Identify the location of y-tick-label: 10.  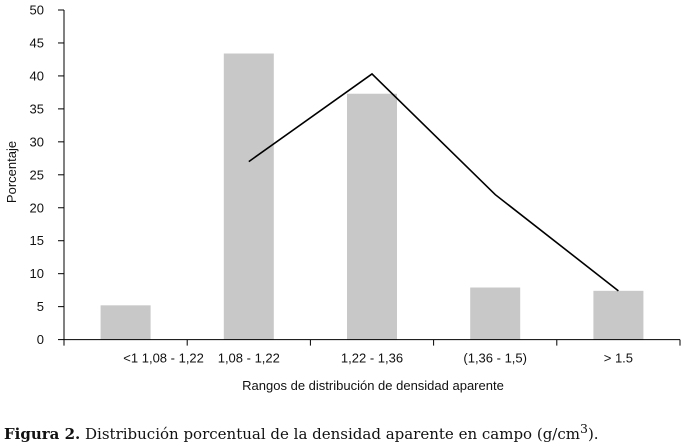
(37, 273).